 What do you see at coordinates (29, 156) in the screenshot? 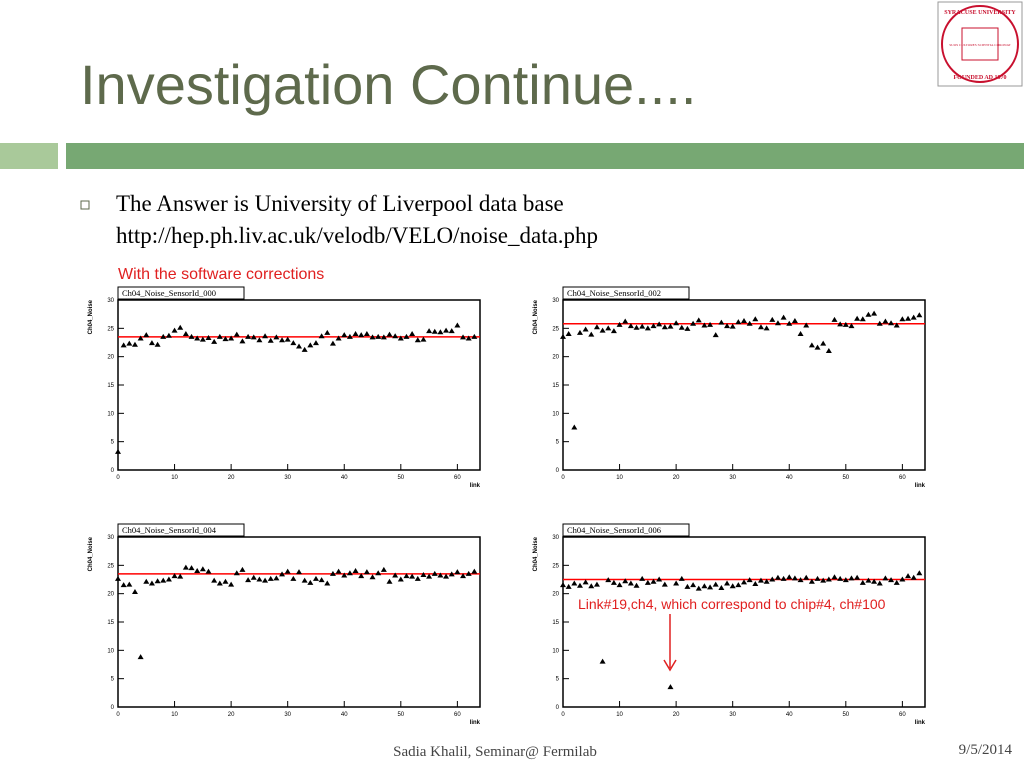
I see `accent-bar` at bounding box center [29, 156].